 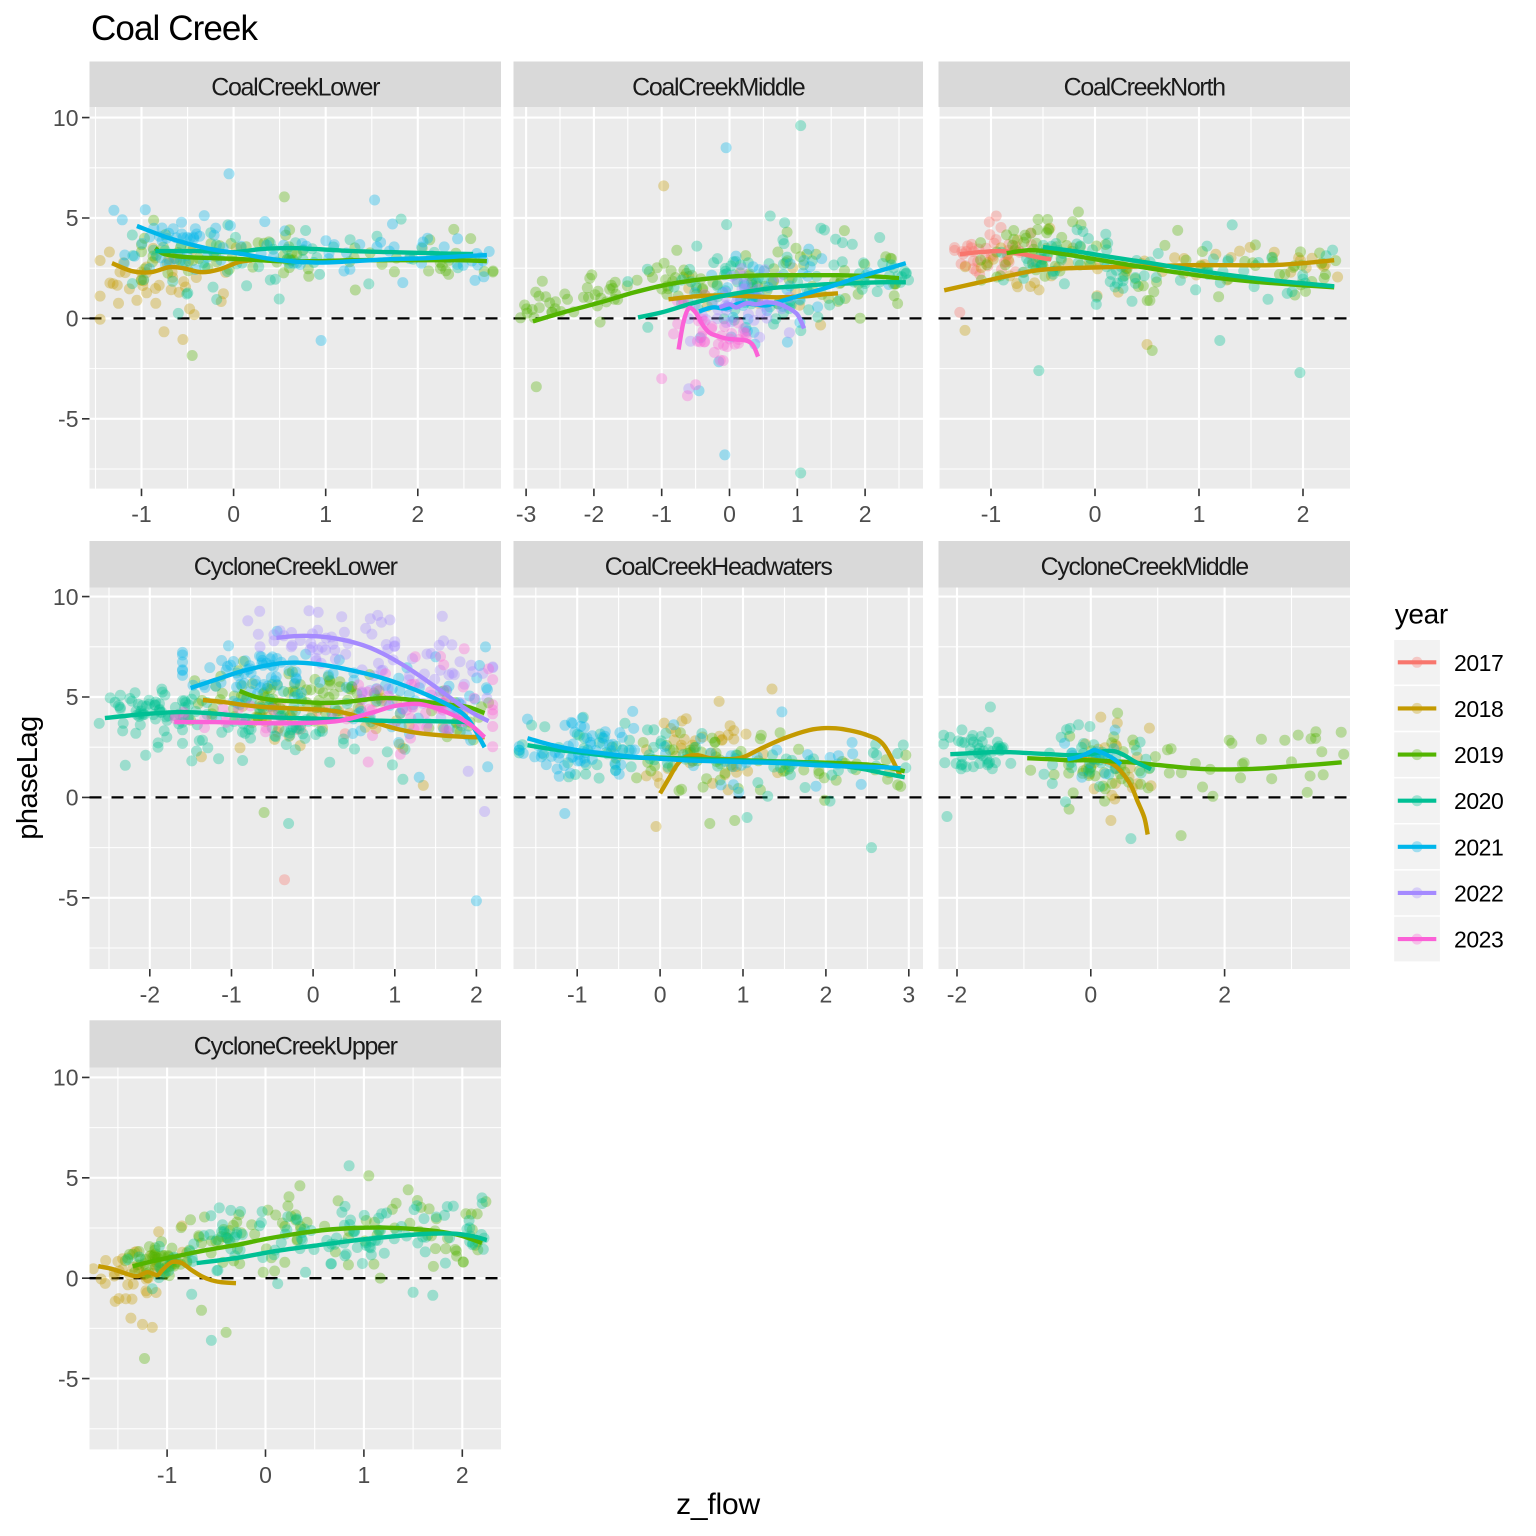 What do you see at coordinates (295, 88) in the screenshot?
I see `svg-text: CoalCreekLower` at bounding box center [295, 88].